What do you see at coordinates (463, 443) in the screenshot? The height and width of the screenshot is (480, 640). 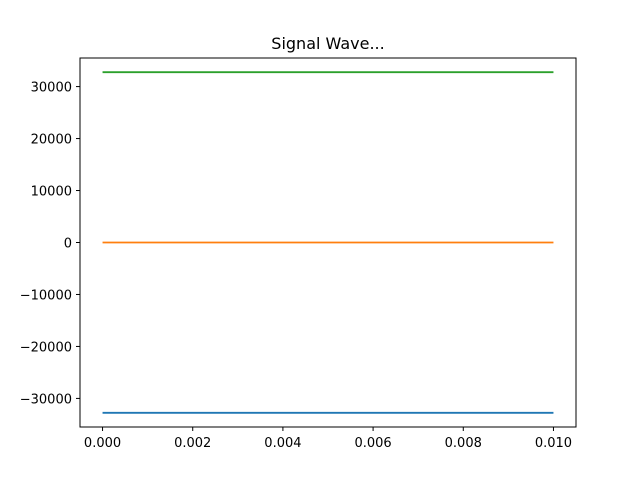 I see `x-tick-label: 0.008` at bounding box center [463, 443].